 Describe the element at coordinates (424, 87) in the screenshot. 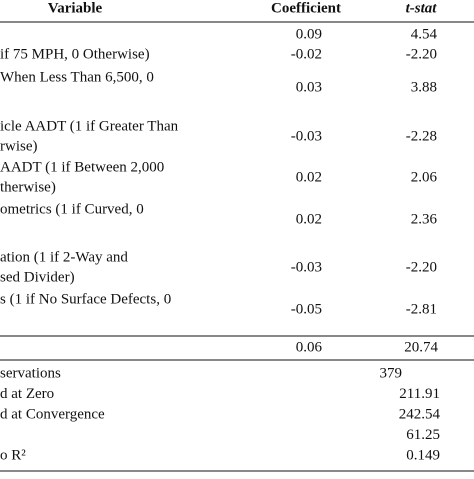

I see `t-stat: 3.88` at that location.